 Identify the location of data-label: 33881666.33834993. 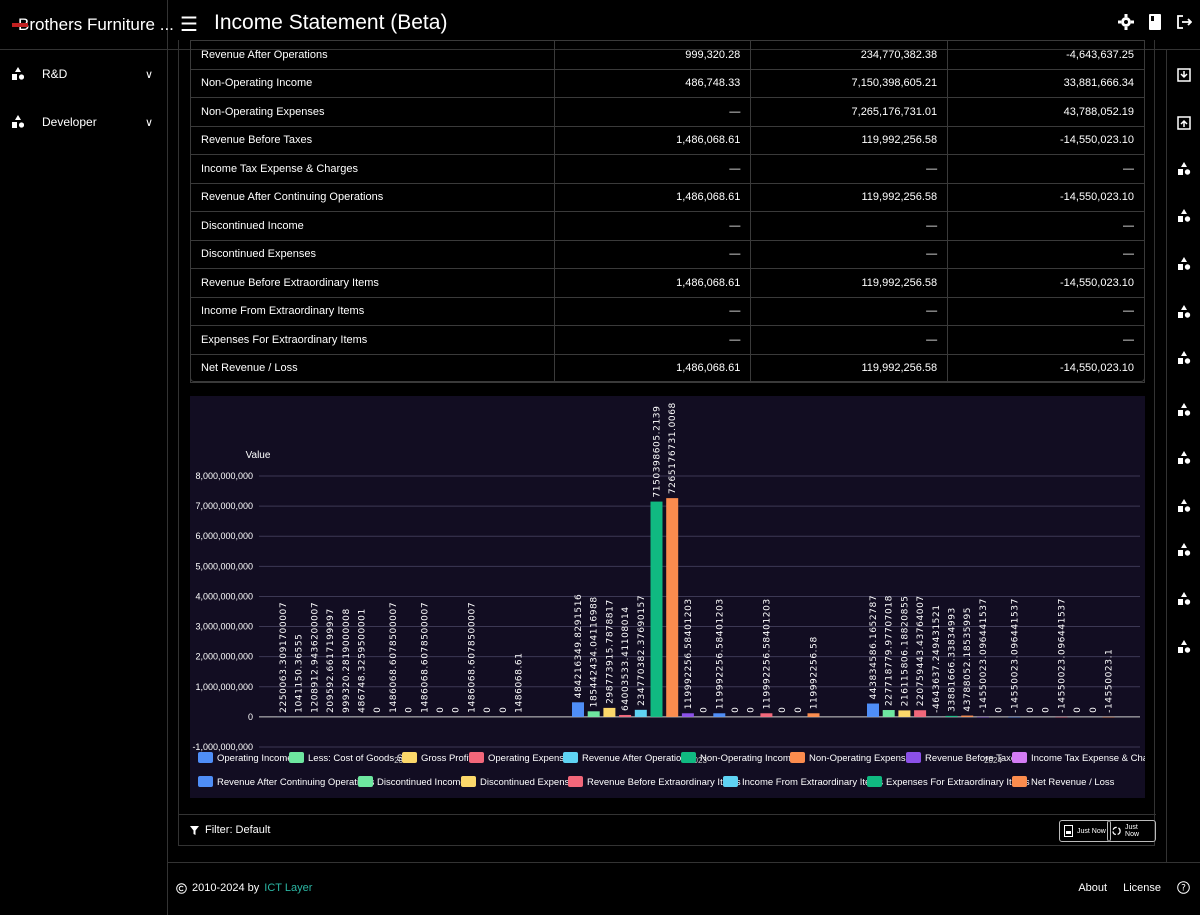
(953, 659).